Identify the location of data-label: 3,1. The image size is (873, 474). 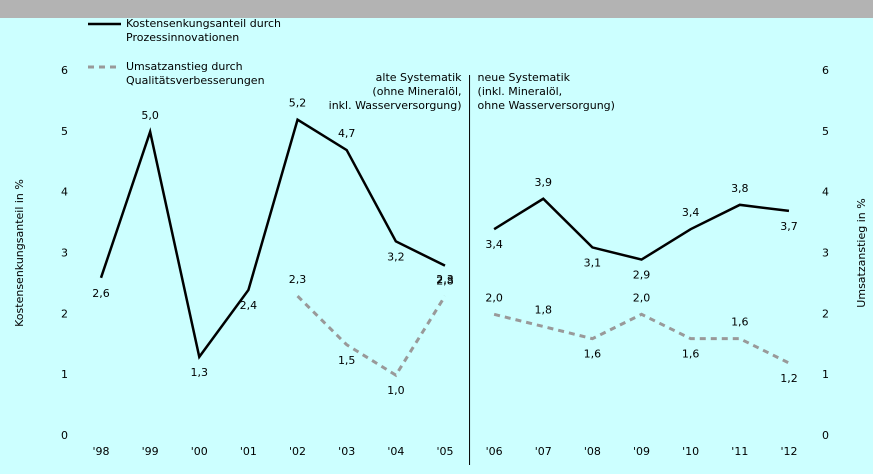
(593, 262).